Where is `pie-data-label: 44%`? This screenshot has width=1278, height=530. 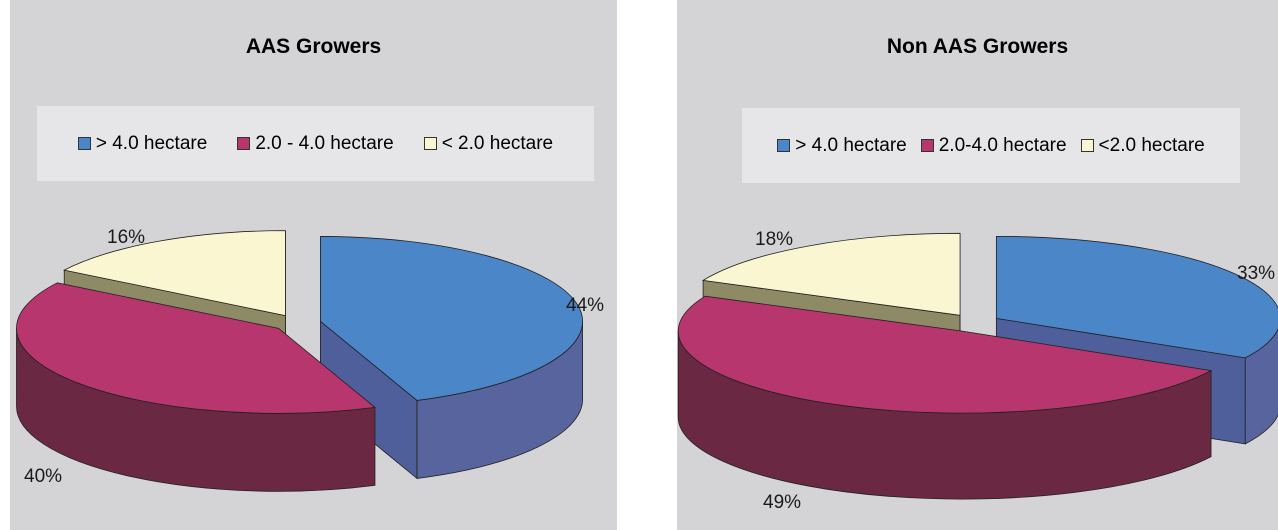 pie-data-label: 44% is located at coordinates (585, 305).